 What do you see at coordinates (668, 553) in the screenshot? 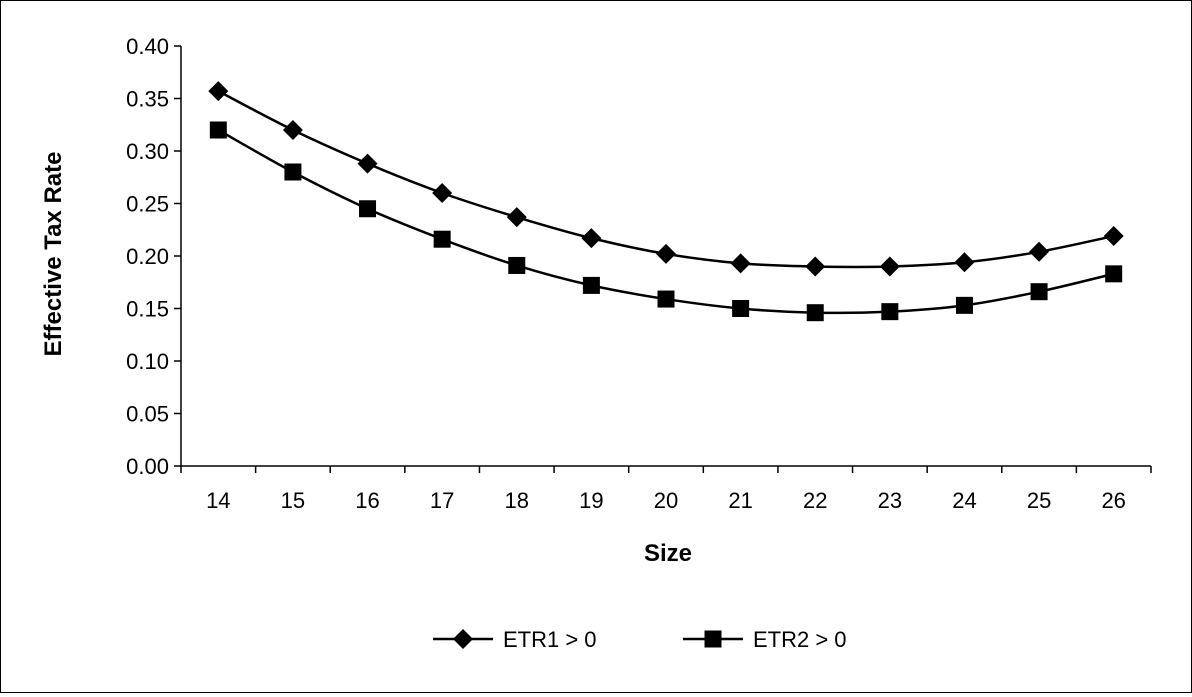
I see `x-axis-title: Size` at bounding box center [668, 553].